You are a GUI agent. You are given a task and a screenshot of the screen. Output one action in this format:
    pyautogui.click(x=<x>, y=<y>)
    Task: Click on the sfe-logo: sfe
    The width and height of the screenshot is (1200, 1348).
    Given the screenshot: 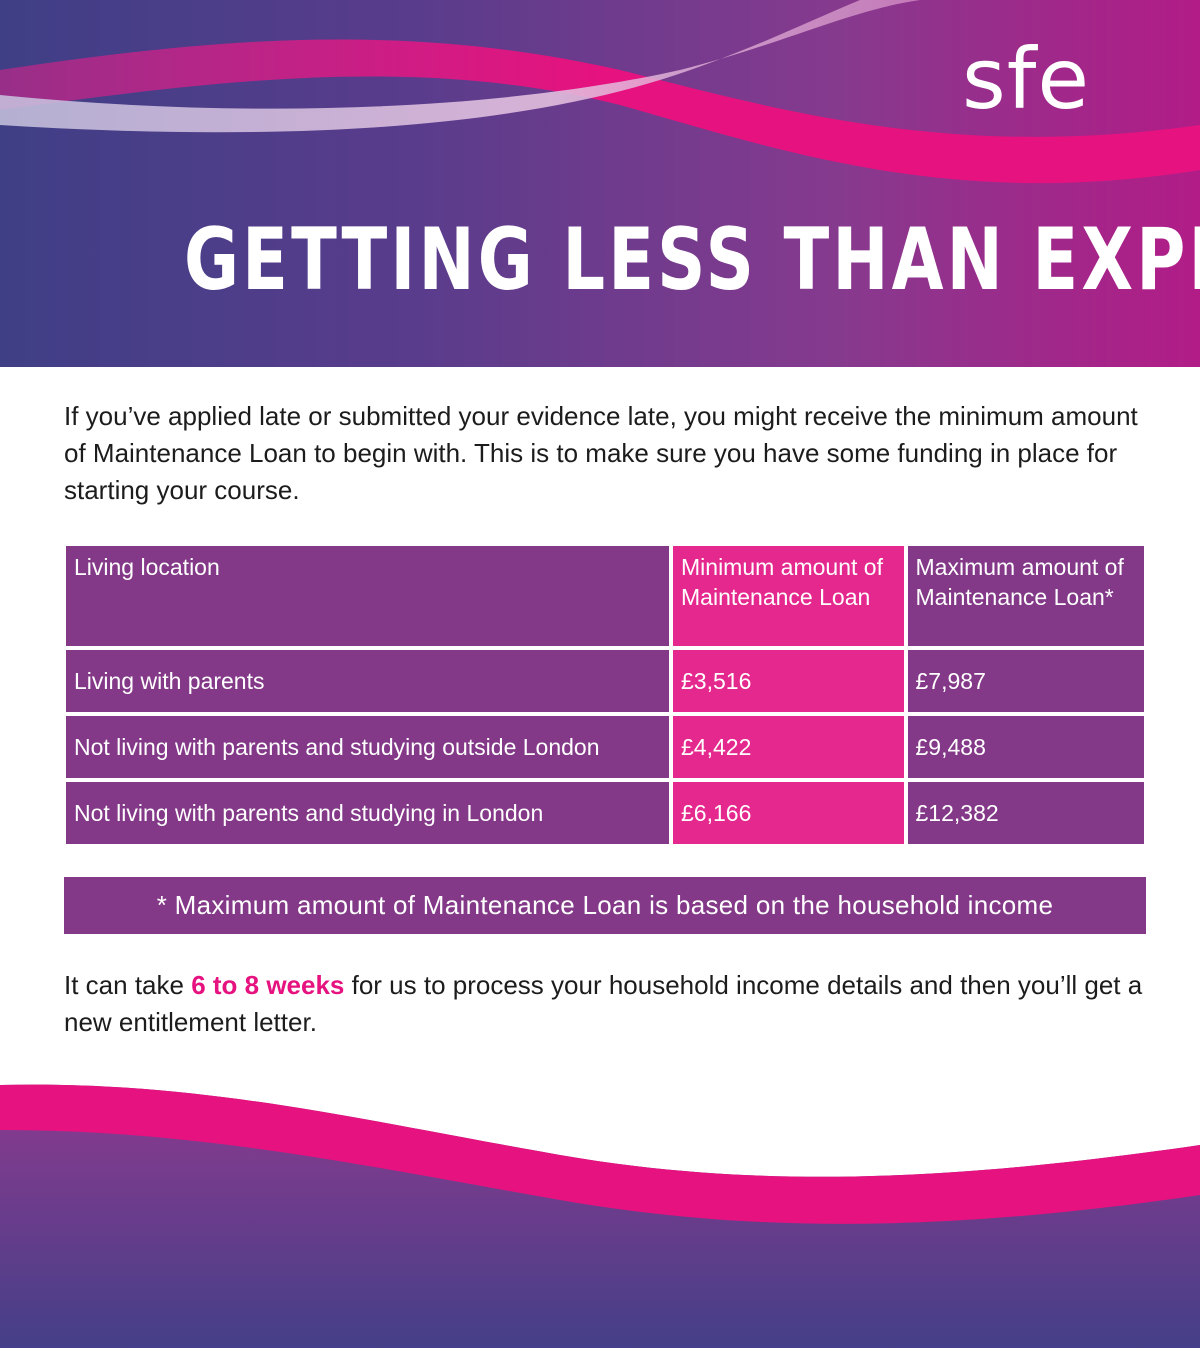 What is the action you would take?
    pyautogui.click(x=1025, y=79)
    